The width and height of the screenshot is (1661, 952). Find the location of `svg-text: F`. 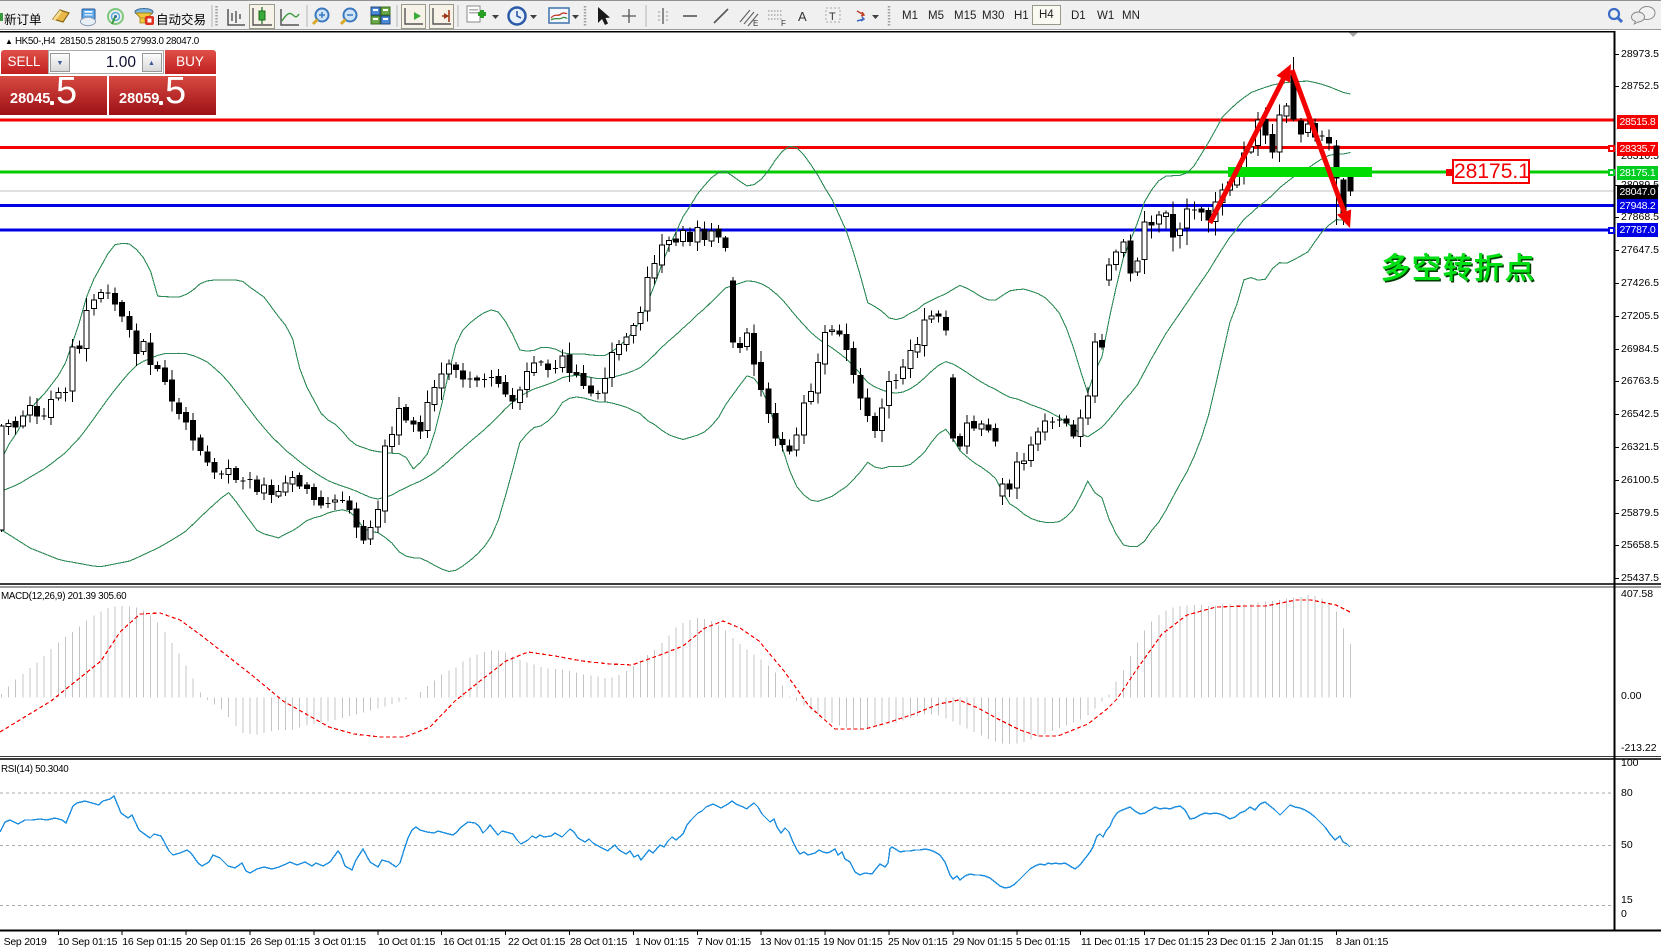

svg-text: F is located at coordinates (783, 23).